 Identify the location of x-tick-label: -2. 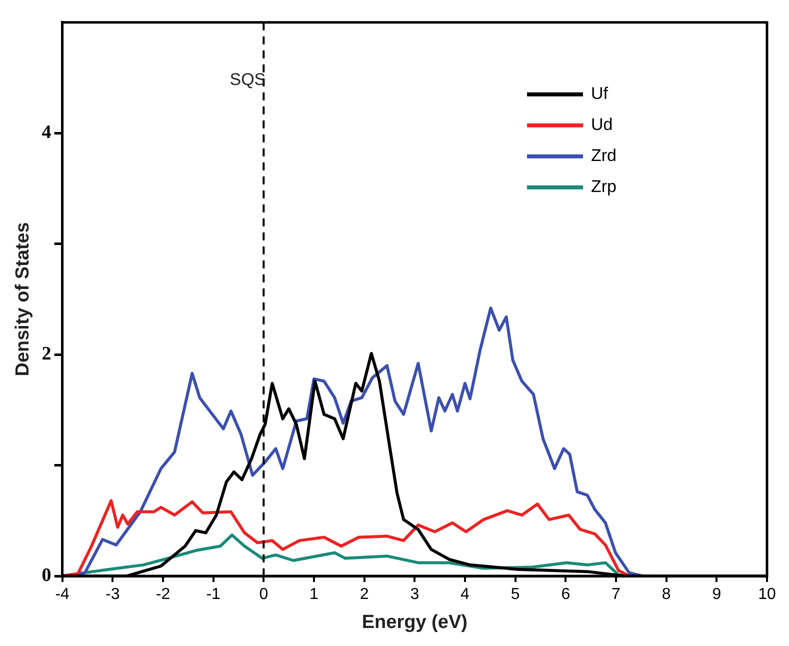
(163, 595).